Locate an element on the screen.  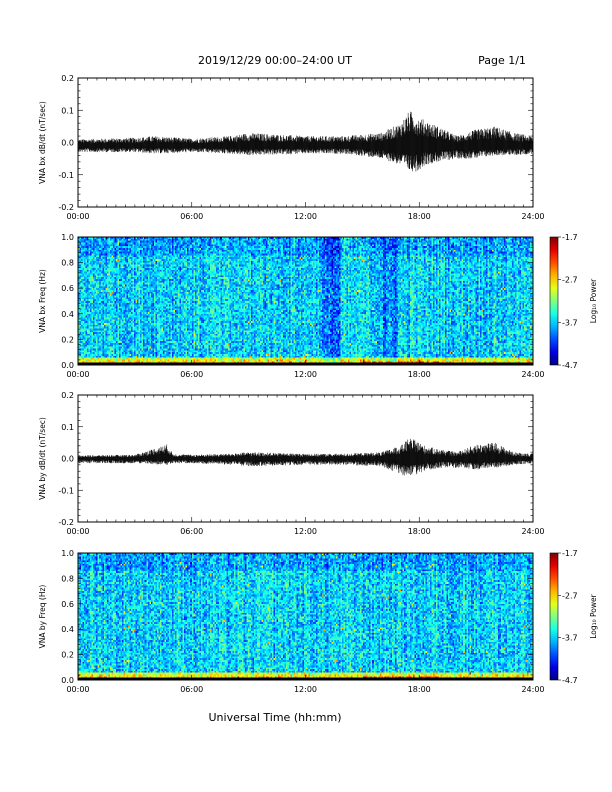
y-tick-label: -0.1 is located at coordinates (66, 175).